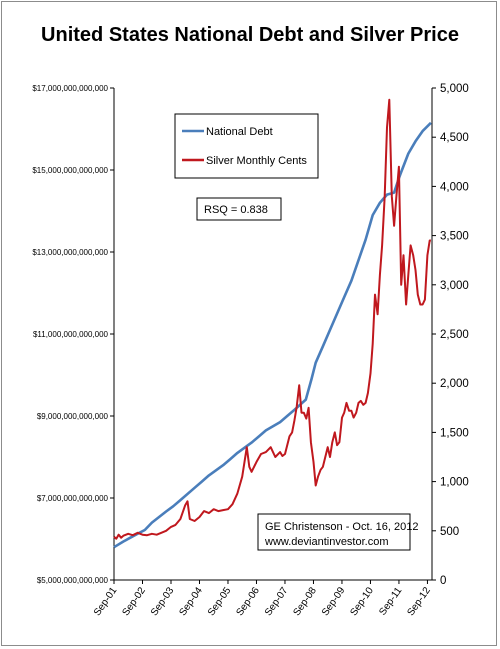 This screenshot has height=649, width=500. Describe the element at coordinates (454, 483) in the screenshot. I see `right-tick-label: 1,000` at that location.